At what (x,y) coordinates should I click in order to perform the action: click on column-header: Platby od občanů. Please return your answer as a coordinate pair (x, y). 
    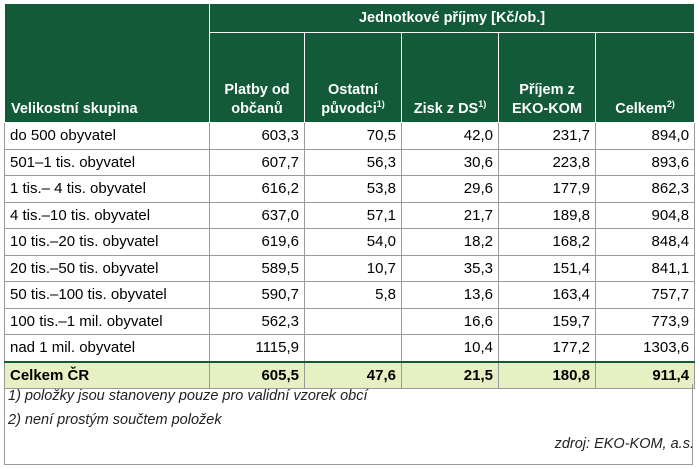
    Looking at the image, I should click on (257, 77).